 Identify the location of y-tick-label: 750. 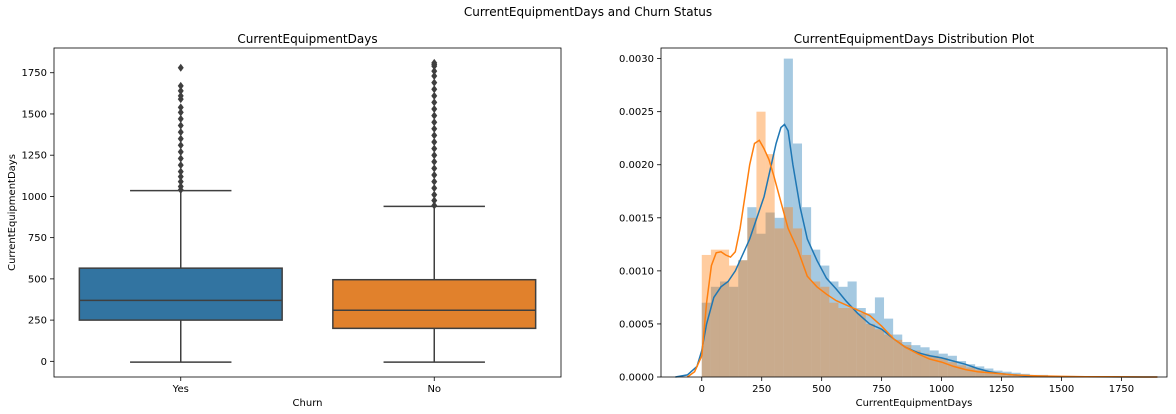
(37, 238).